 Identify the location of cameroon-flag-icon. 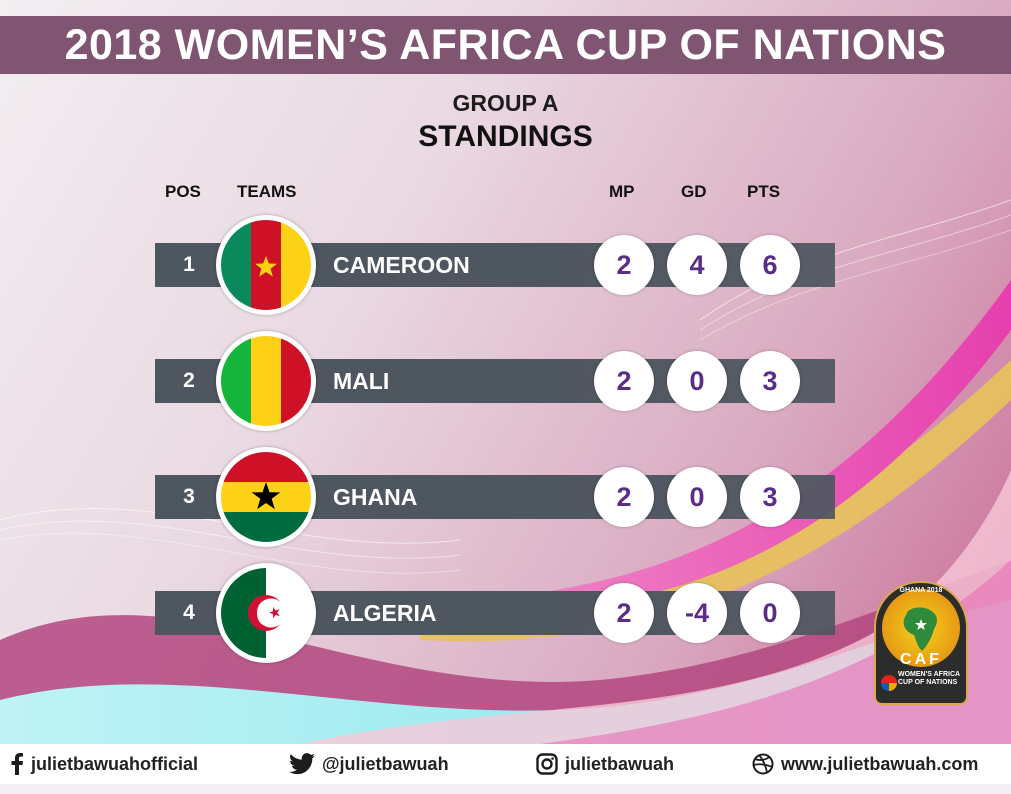
(266, 265).